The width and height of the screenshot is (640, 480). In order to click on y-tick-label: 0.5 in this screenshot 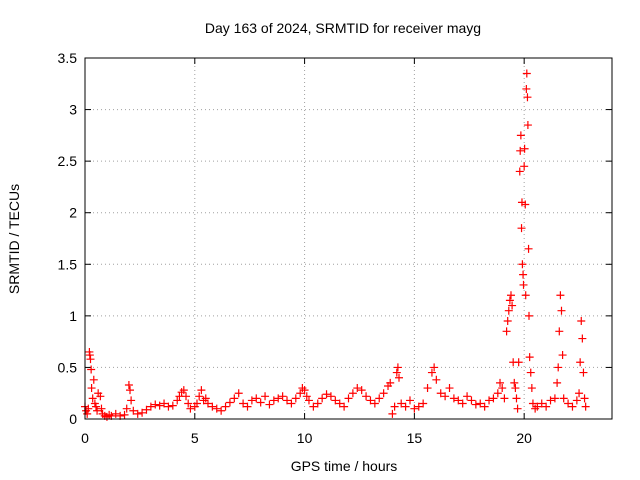, I will do `click(68, 367)`.